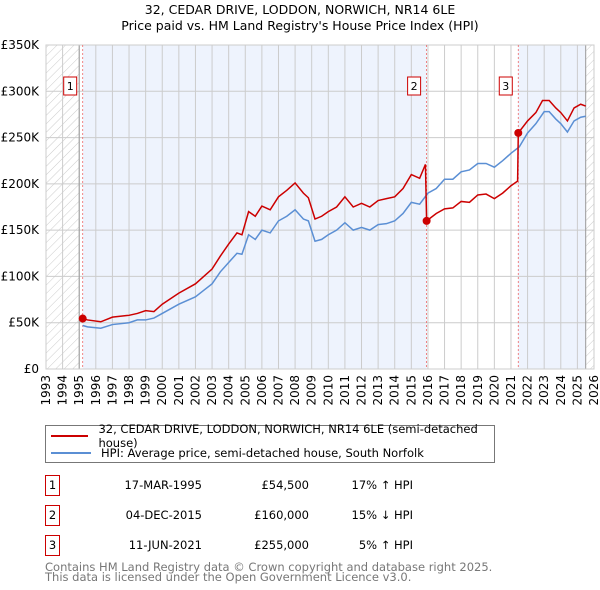  I want to click on y-tick-label: £150K, so click(21, 230).